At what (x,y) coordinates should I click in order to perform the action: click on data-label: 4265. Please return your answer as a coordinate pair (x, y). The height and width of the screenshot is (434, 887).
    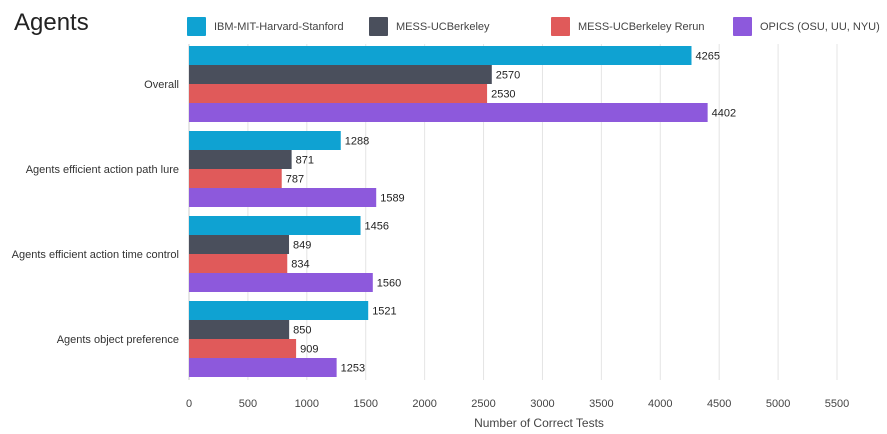
    Looking at the image, I should click on (707, 57).